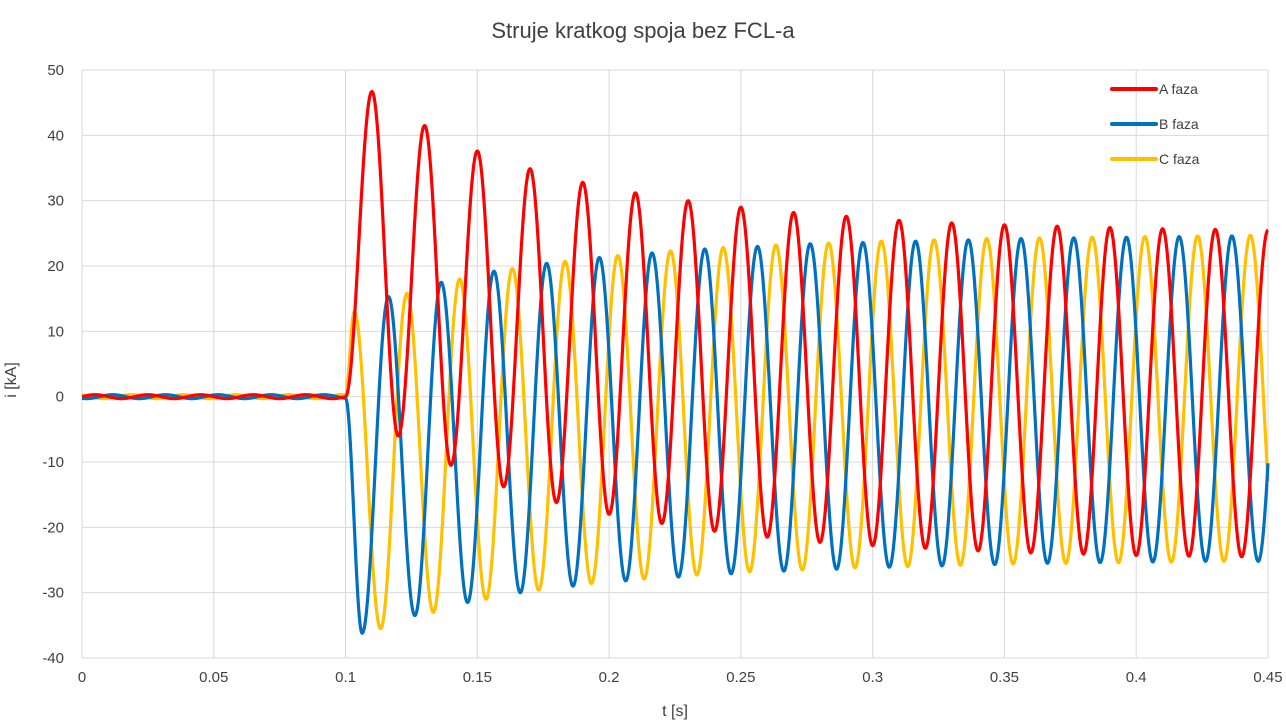  What do you see at coordinates (11, 380) in the screenshot?
I see `y-axis-label: i [kA]` at bounding box center [11, 380].